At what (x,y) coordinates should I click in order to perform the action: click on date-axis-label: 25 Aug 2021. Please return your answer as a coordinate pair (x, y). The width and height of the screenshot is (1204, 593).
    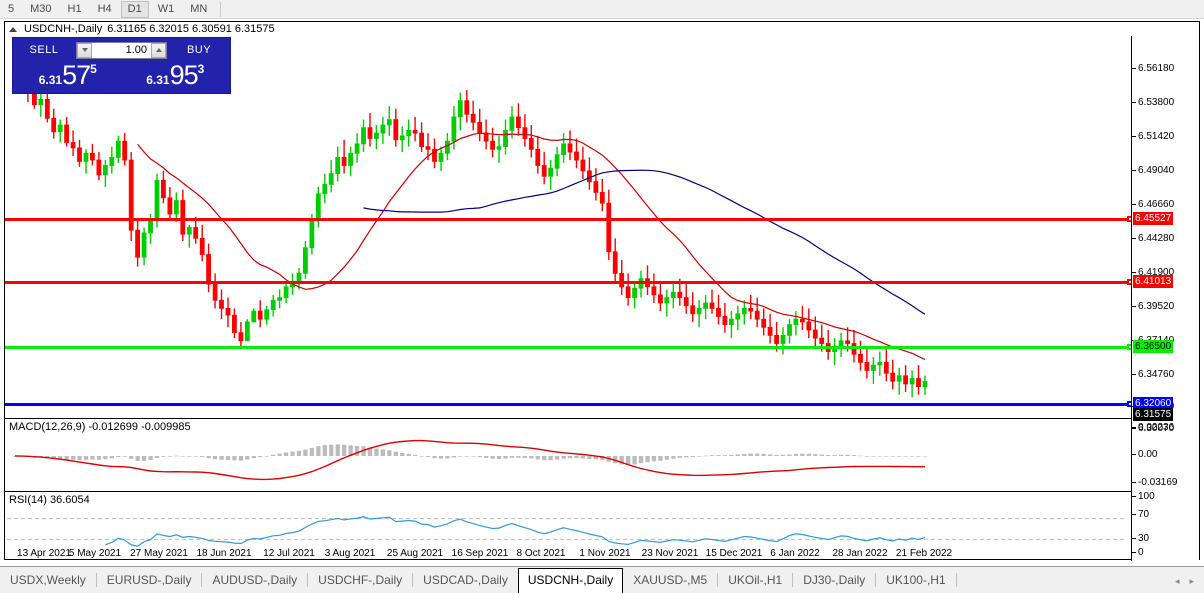
    Looking at the image, I should click on (415, 553).